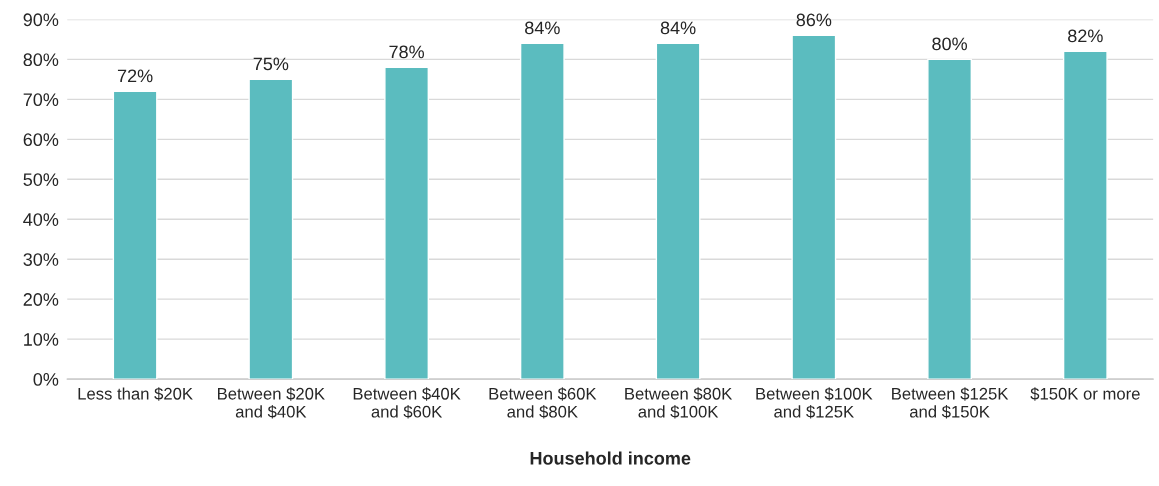 The width and height of the screenshot is (1159, 486). Describe the element at coordinates (41, 259) in the screenshot. I see `y-tick-label: 30%` at that location.